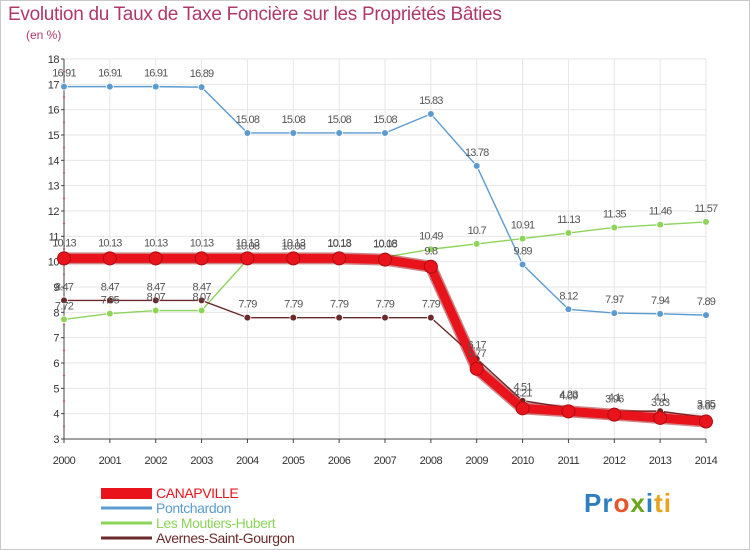 The height and width of the screenshot is (550, 750). I want to click on x-tick-label: 2002, so click(155, 461).